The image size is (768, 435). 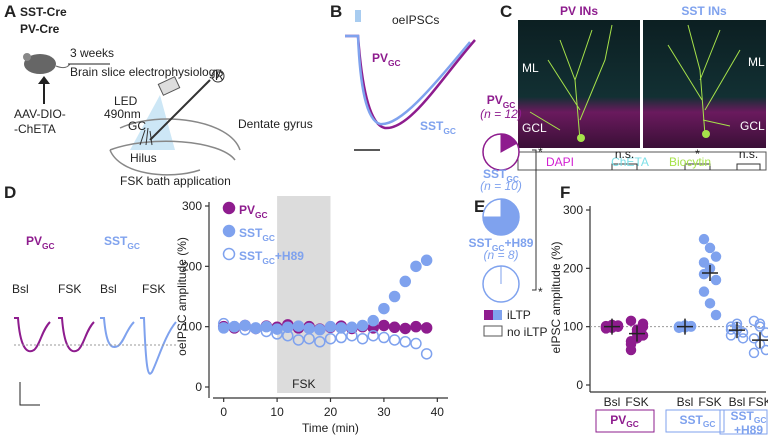 What do you see at coordinates (438, 412) in the screenshot?
I see `x-tick-label: 40` at bounding box center [438, 412].